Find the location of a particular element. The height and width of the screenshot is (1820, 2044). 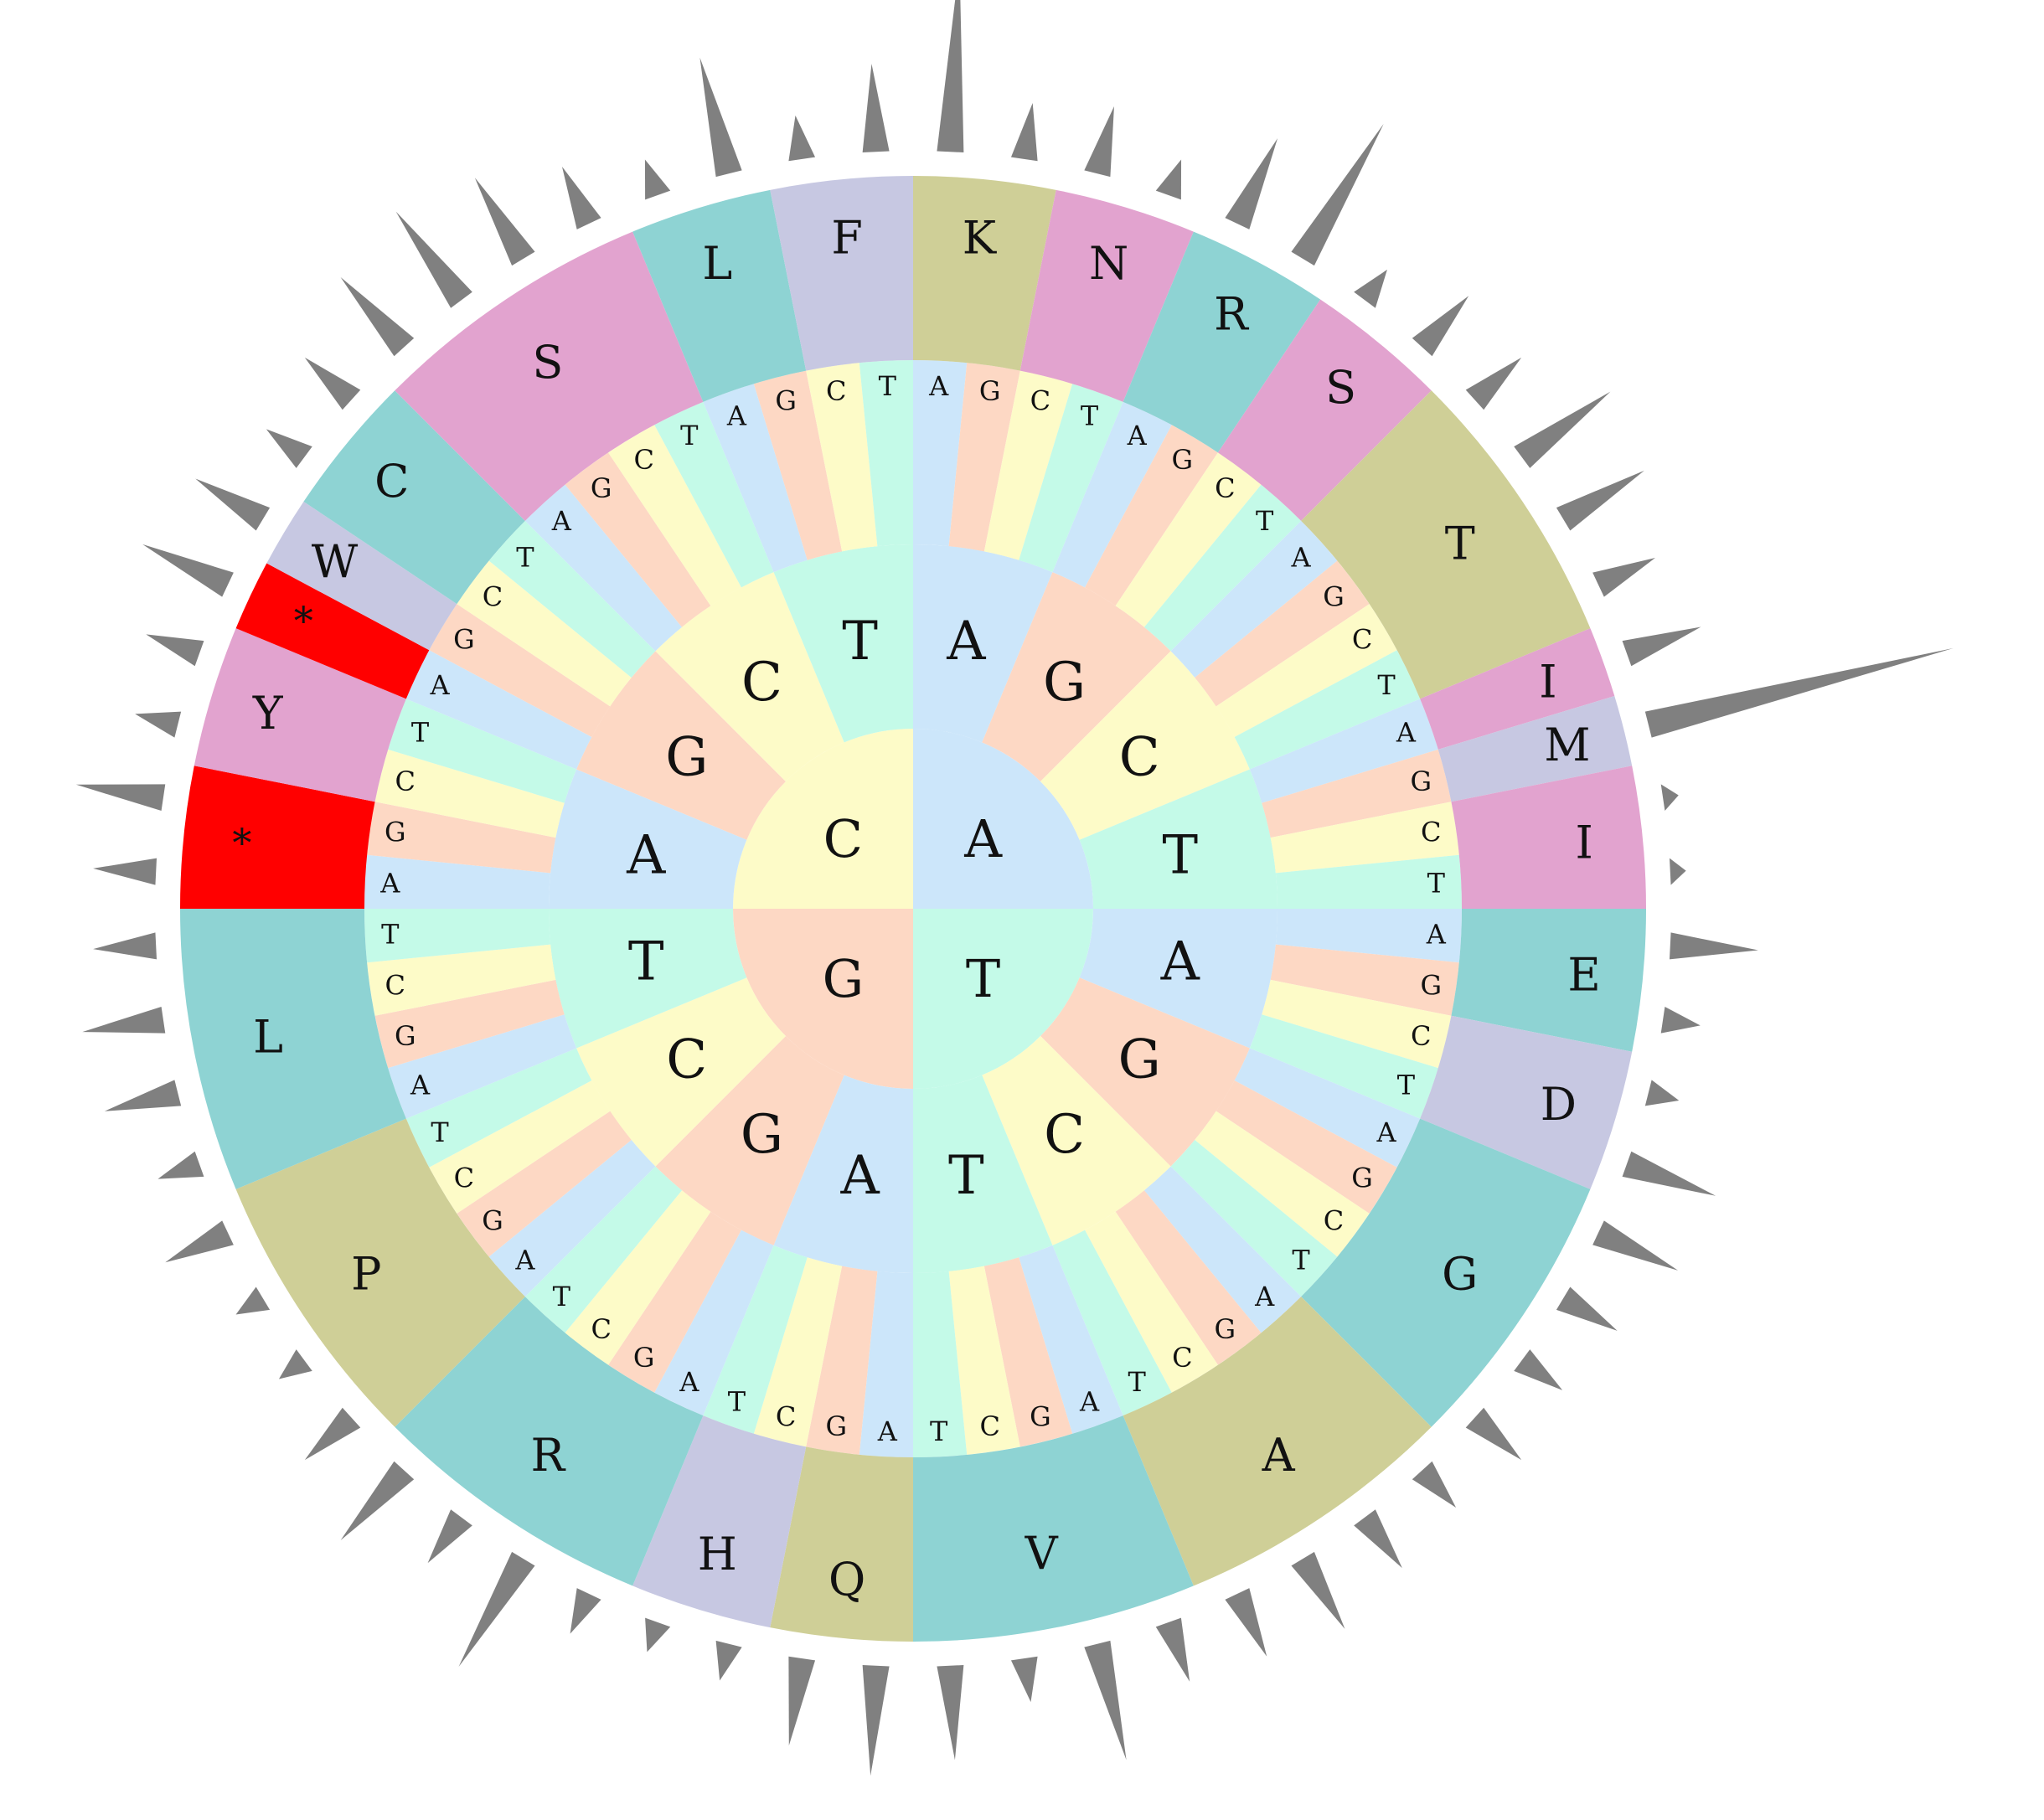

amino-acid-label: E is located at coordinates (1583, 975).